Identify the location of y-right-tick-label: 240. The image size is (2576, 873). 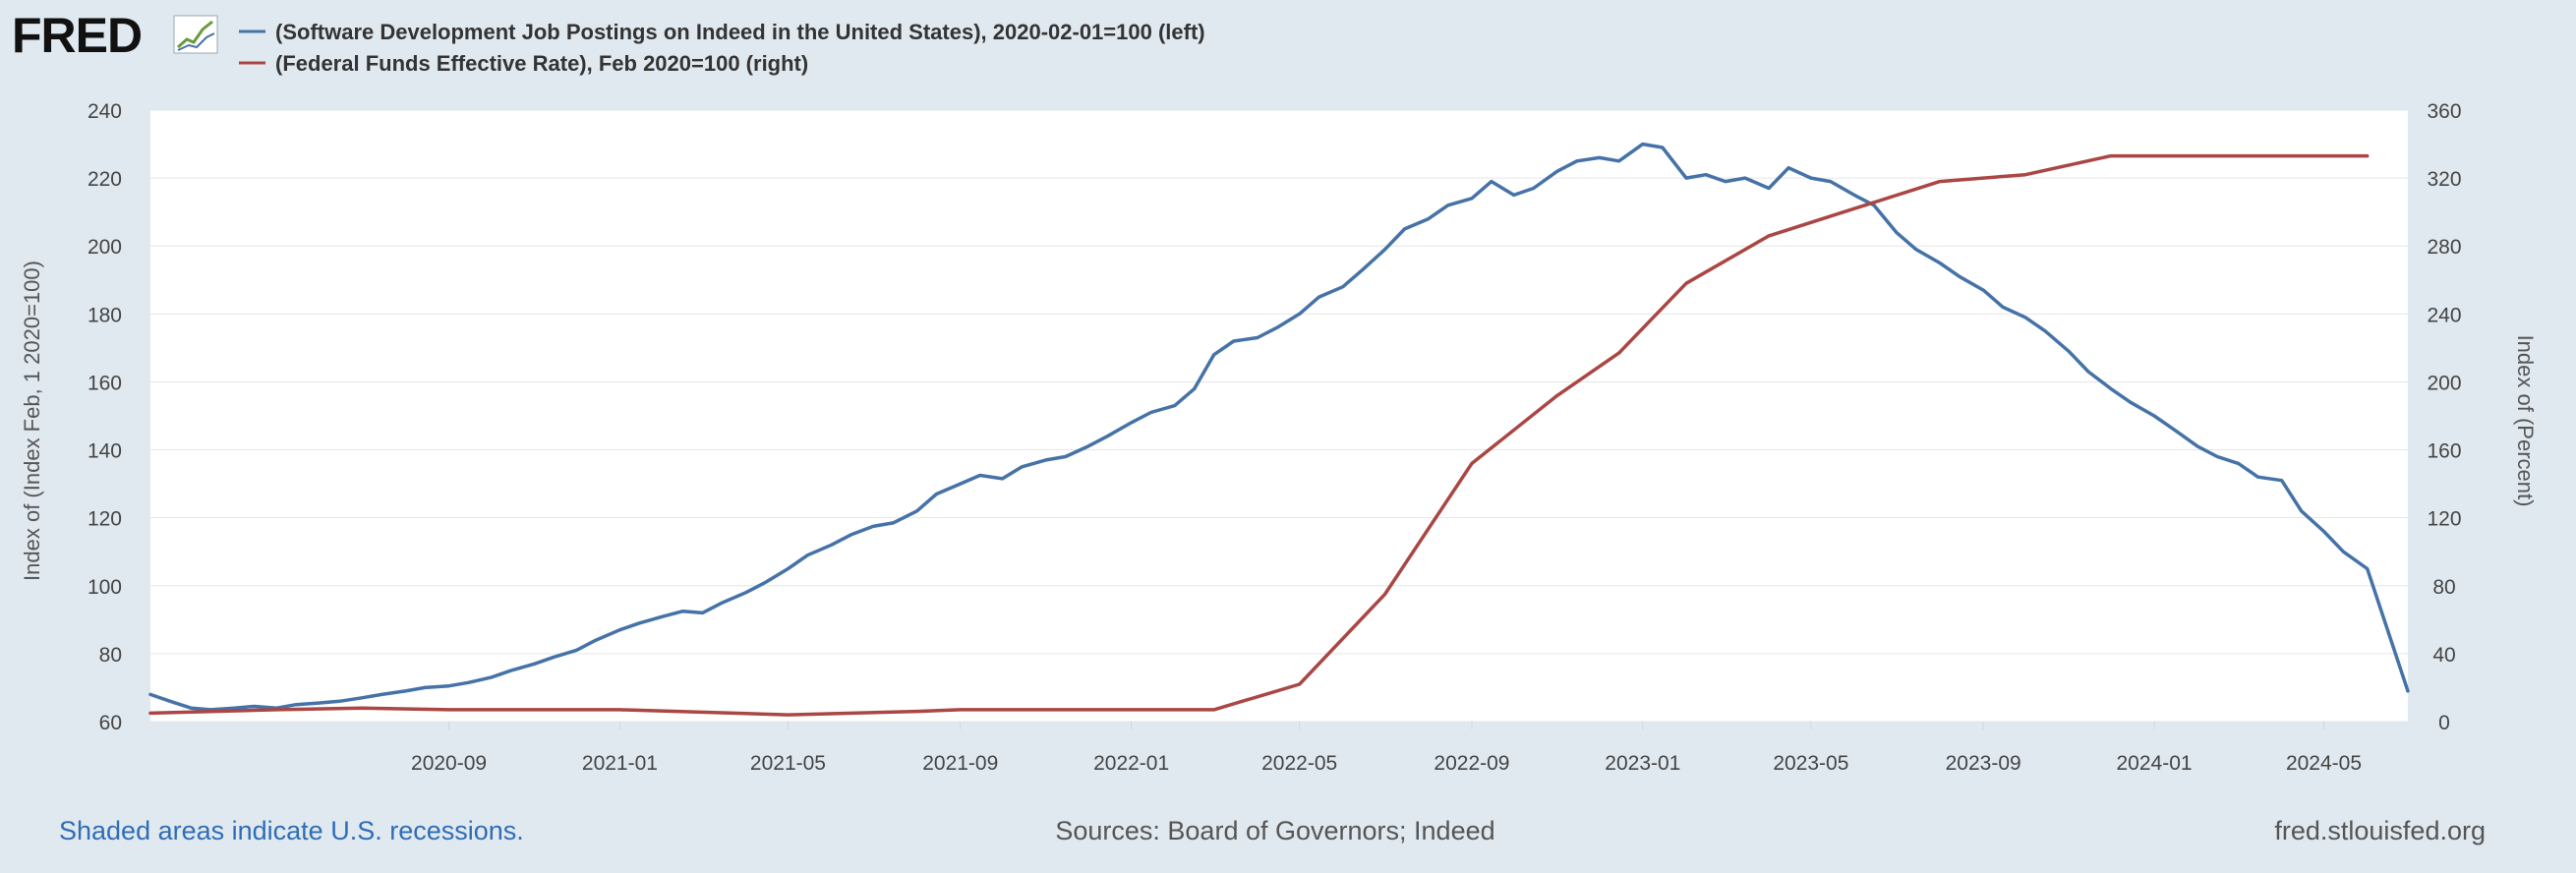
(2444, 315).